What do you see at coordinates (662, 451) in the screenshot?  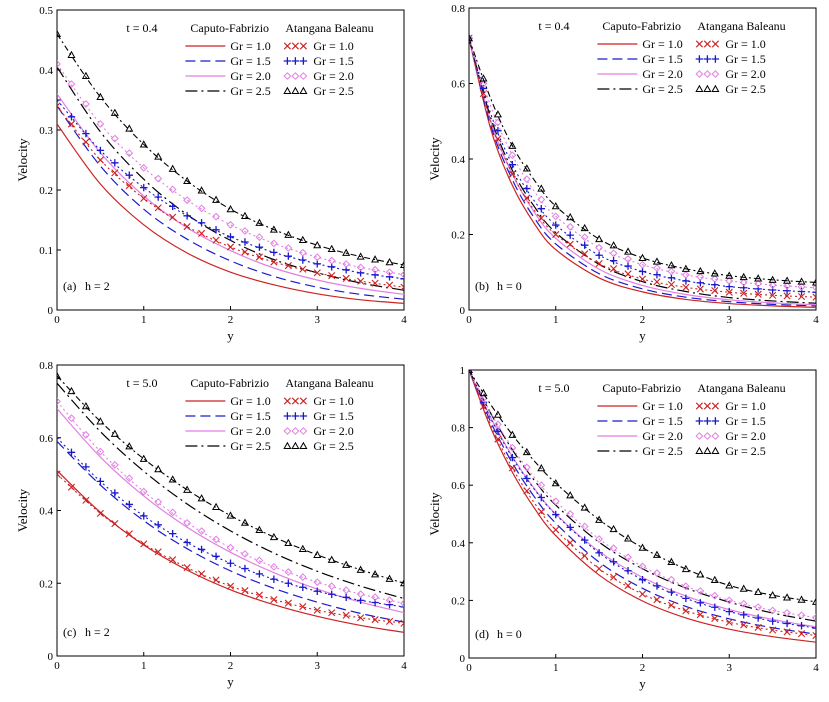 I see `legend-label-cf: Gr = 2.5` at bounding box center [662, 451].